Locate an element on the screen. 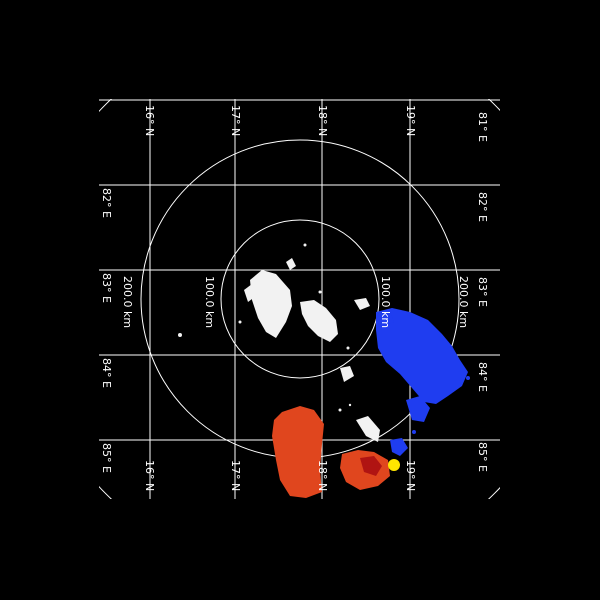 The height and width of the screenshot is (600, 600). lon-label-right-84: 84° E is located at coordinates (482, 377).